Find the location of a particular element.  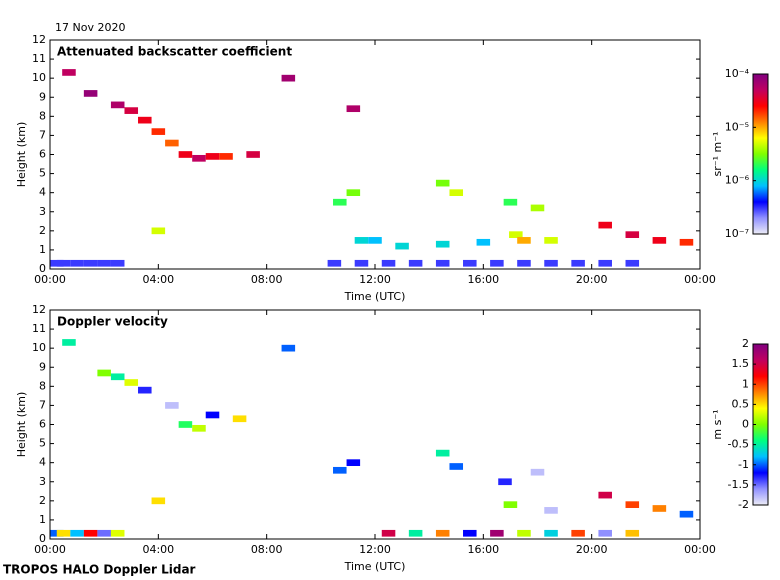

x-tick-label: 12:00 is located at coordinates (375, 279).